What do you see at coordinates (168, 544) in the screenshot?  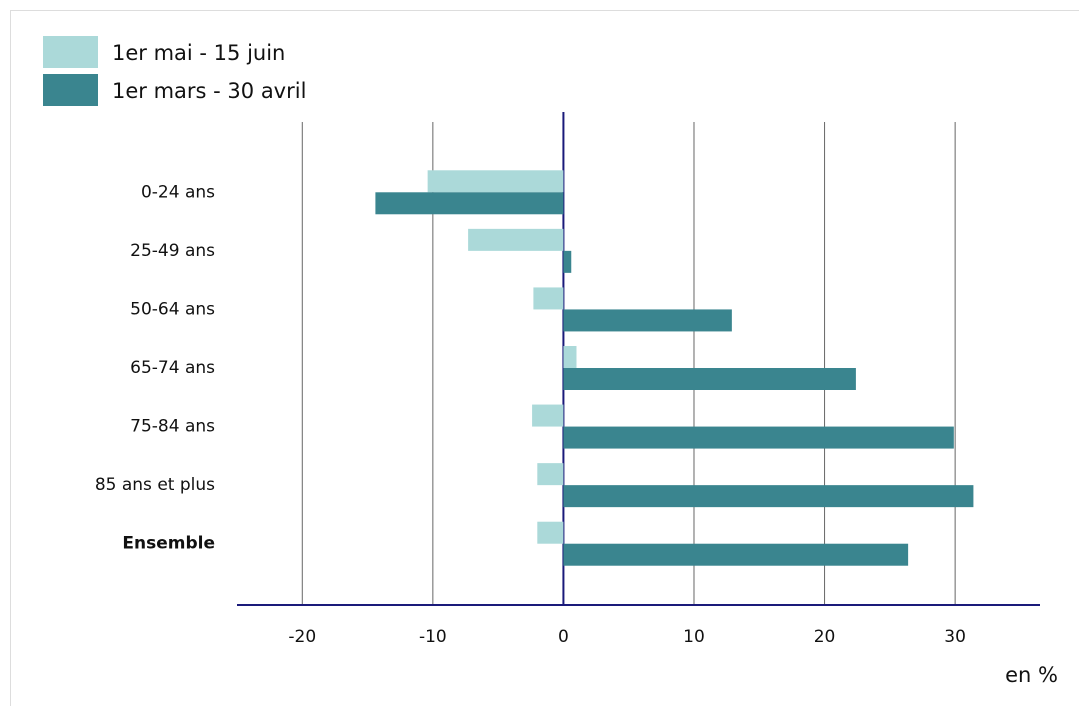 I see `y-tick-label: Ensemble` at bounding box center [168, 544].